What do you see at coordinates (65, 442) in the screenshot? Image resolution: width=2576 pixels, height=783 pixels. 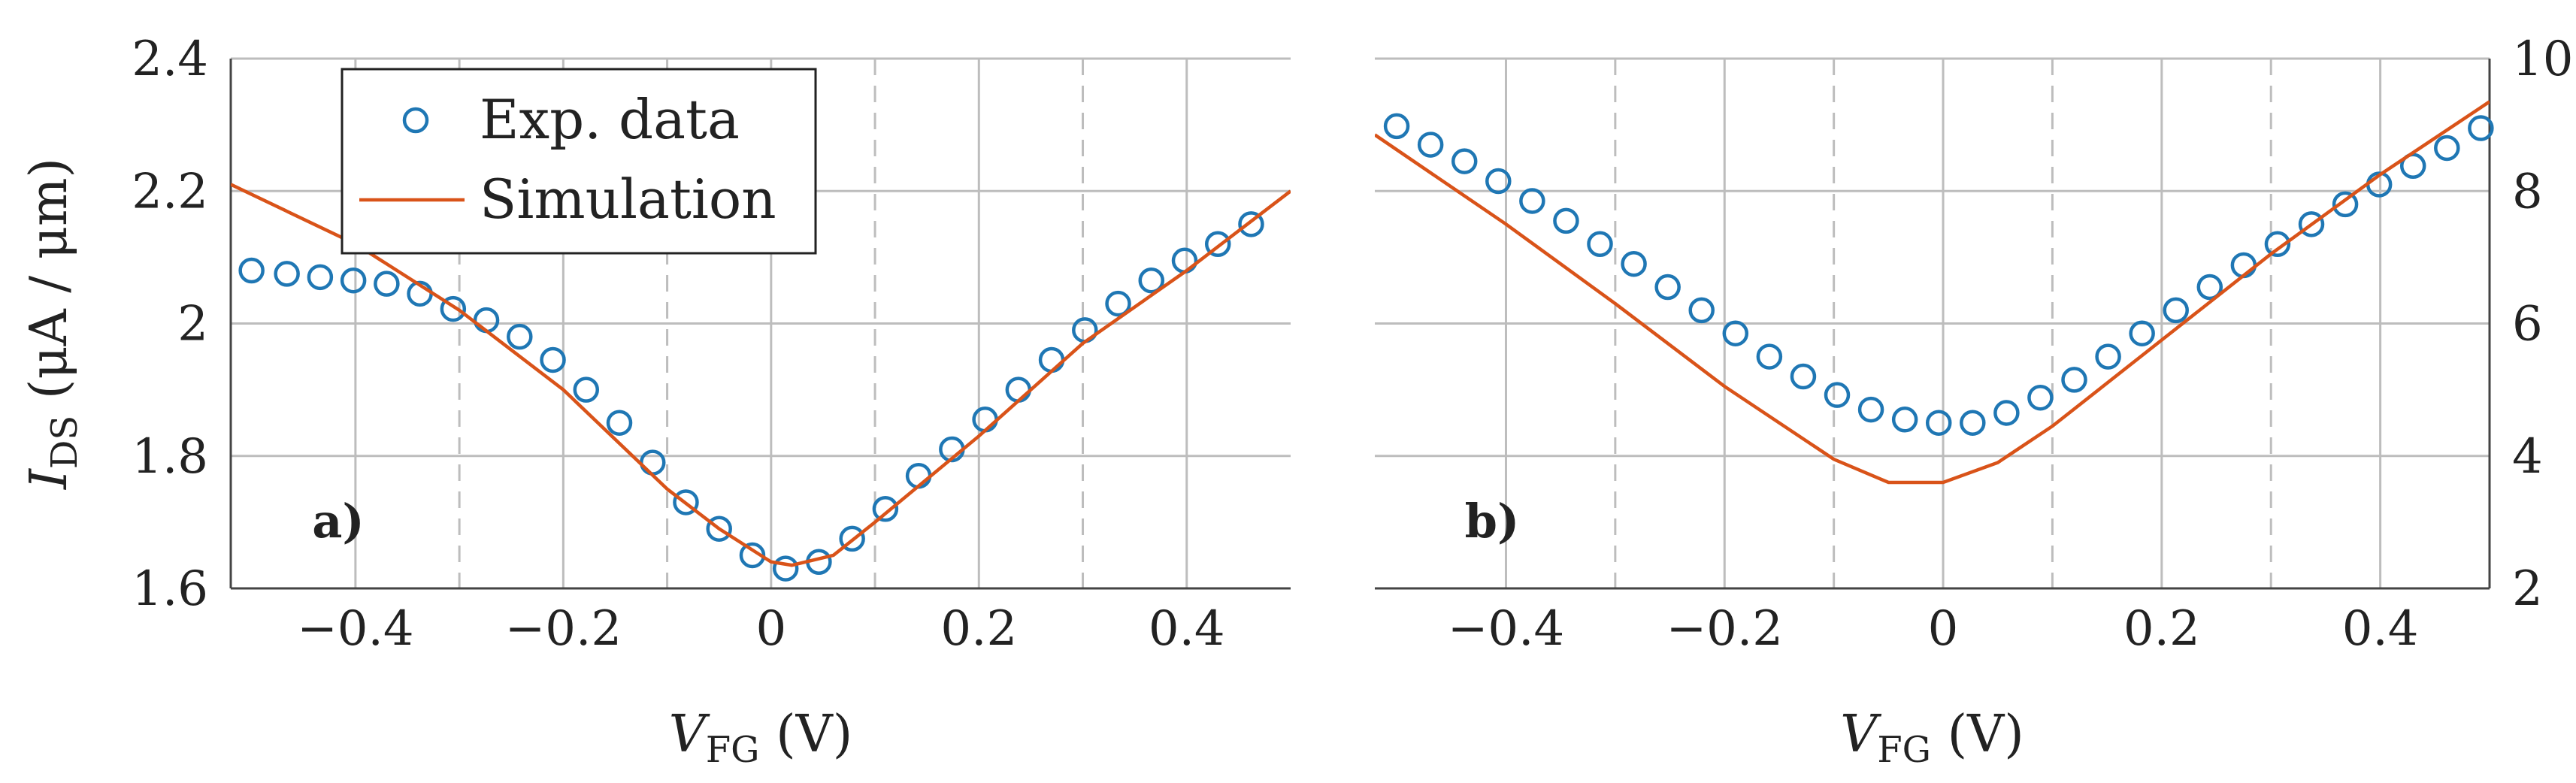 I see `y-axis-label-sub: DS` at bounding box center [65, 442].